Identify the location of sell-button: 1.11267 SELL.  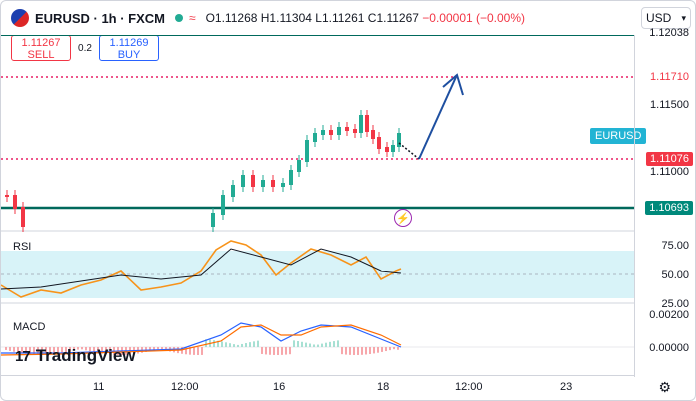
(41, 48).